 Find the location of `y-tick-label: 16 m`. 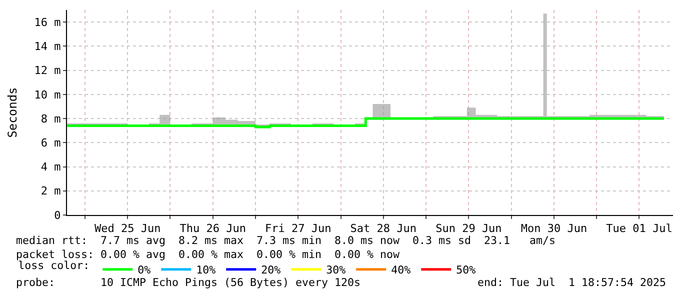

y-tick-label: 16 m is located at coordinates (48, 22).